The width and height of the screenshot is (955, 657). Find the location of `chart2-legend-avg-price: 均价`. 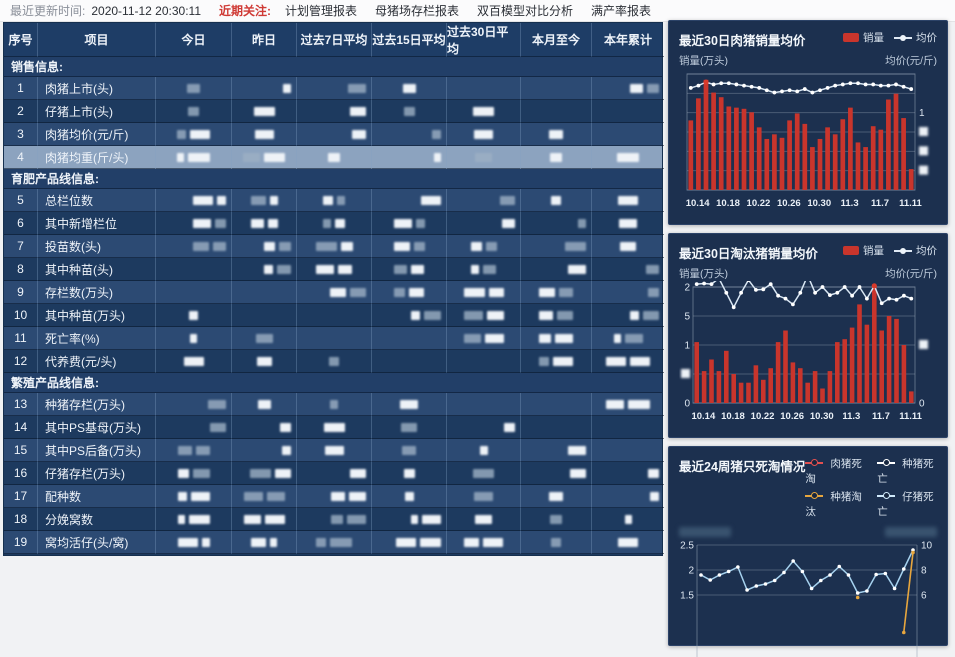

chart2-legend-avg-price: 均价 is located at coordinates (915, 250).